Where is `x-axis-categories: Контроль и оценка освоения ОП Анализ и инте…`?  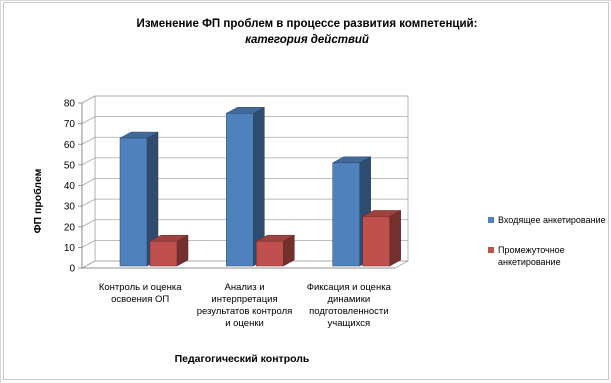 x-axis-categories: Контроль и оценка освоения ОП Анализ и инте… is located at coordinates (245, 305).